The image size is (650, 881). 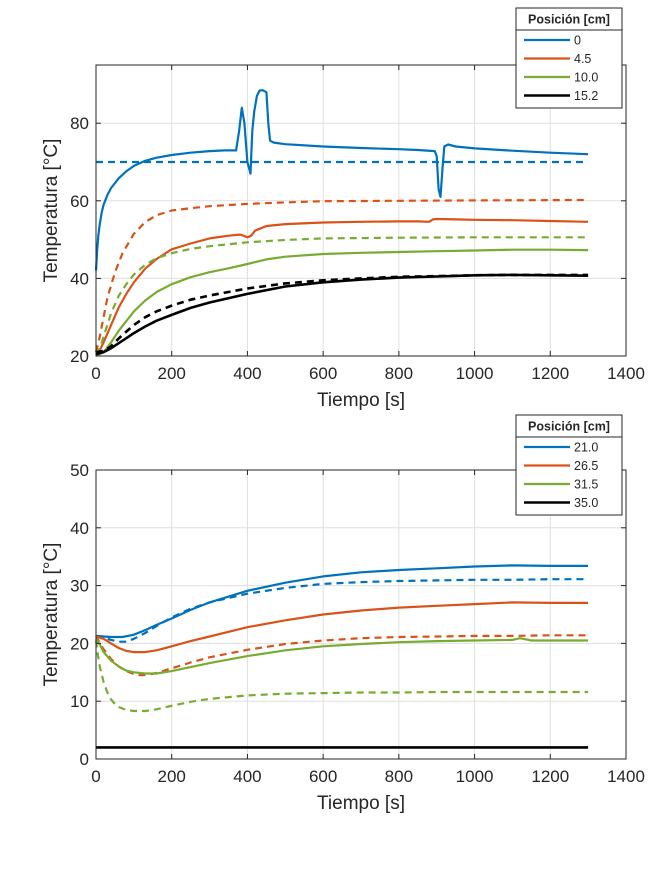 I want to click on legend-entry-label: 10.0, so click(x=586, y=78).